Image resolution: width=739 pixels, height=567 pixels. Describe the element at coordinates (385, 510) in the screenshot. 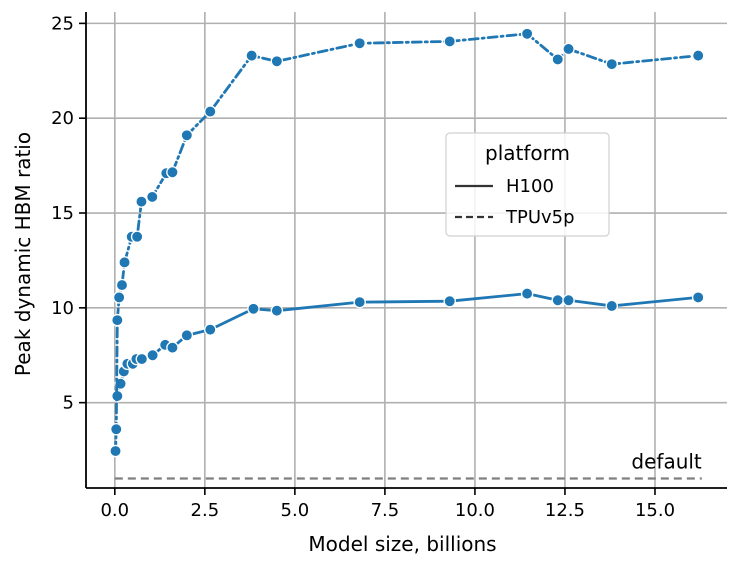

I see `x-tick-label: 7.5` at that location.